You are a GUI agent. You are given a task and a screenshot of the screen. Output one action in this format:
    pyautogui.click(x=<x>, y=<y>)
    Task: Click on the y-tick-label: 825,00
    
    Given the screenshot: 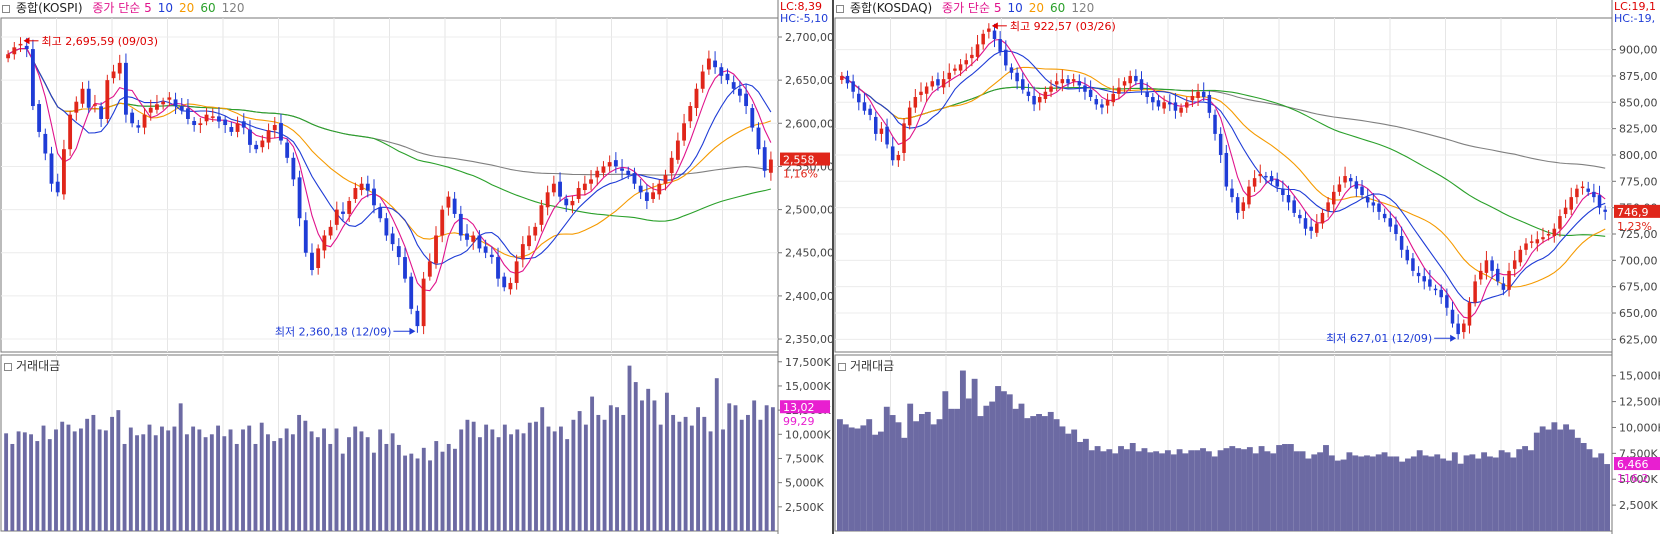 What is the action you would take?
    pyautogui.click(x=1638, y=129)
    